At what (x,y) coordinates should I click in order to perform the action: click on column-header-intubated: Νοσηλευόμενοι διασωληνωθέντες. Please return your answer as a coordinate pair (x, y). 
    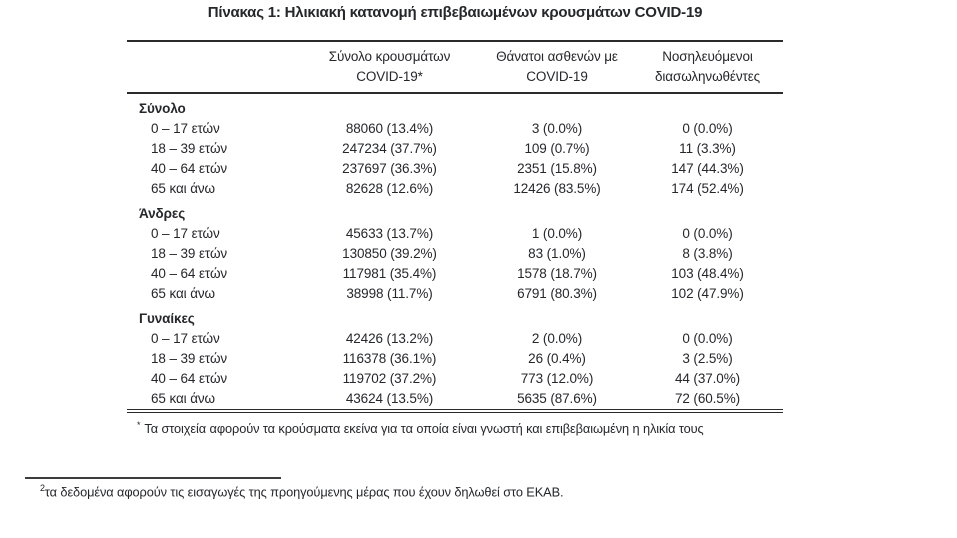
    Looking at the image, I should click on (707, 67).